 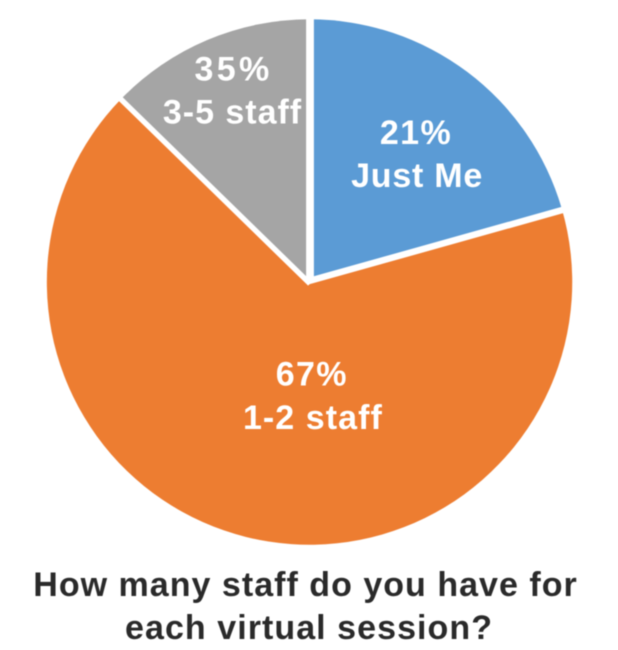 What do you see at coordinates (308, 628) in the screenshot?
I see `svg-text: each virtual session?` at bounding box center [308, 628].